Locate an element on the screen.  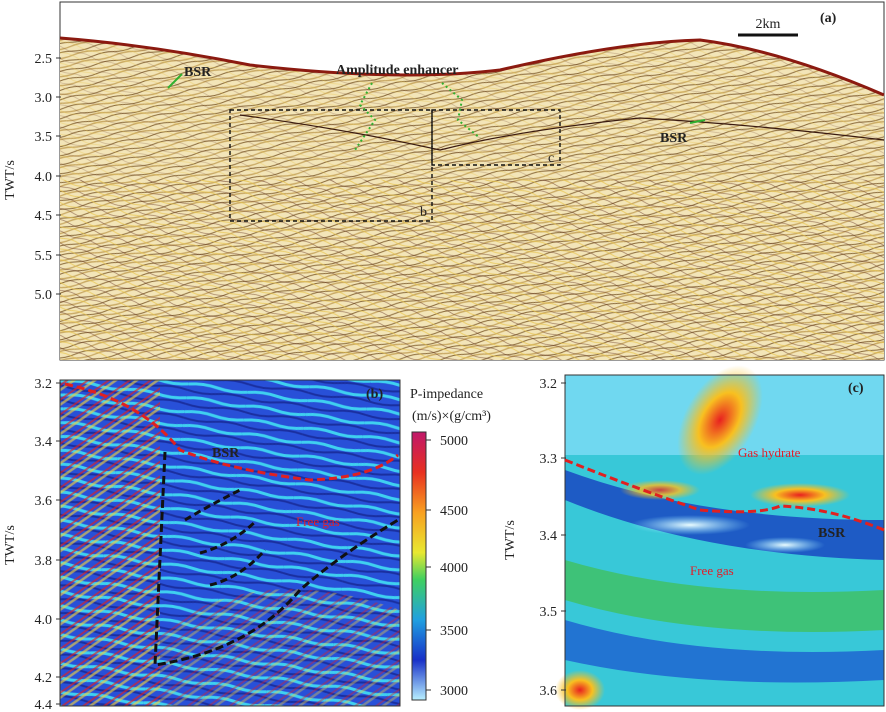
y-tick-label: 5.0 is located at coordinates (44, 295).